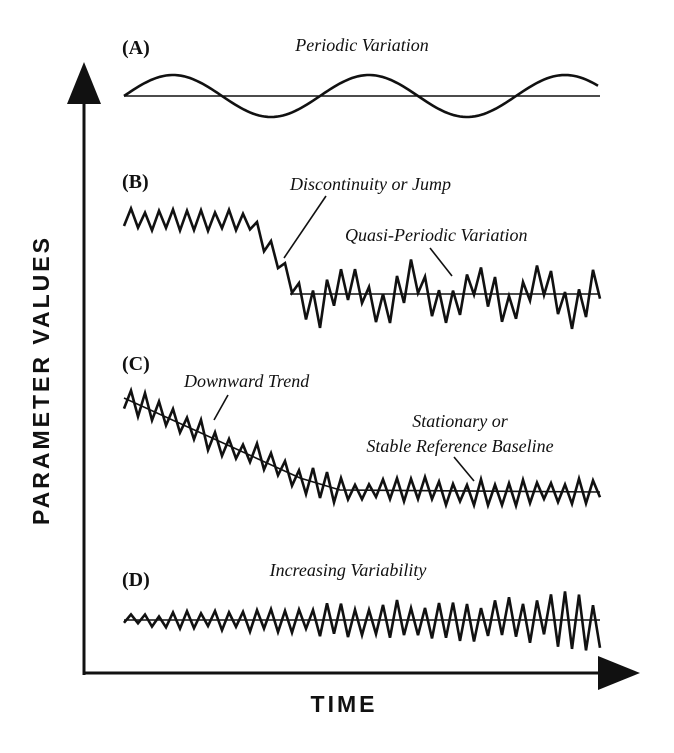 The width and height of the screenshot is (674, 753). I want to click on panel-c-stationary-label: Stationary or, so click(460, 421).